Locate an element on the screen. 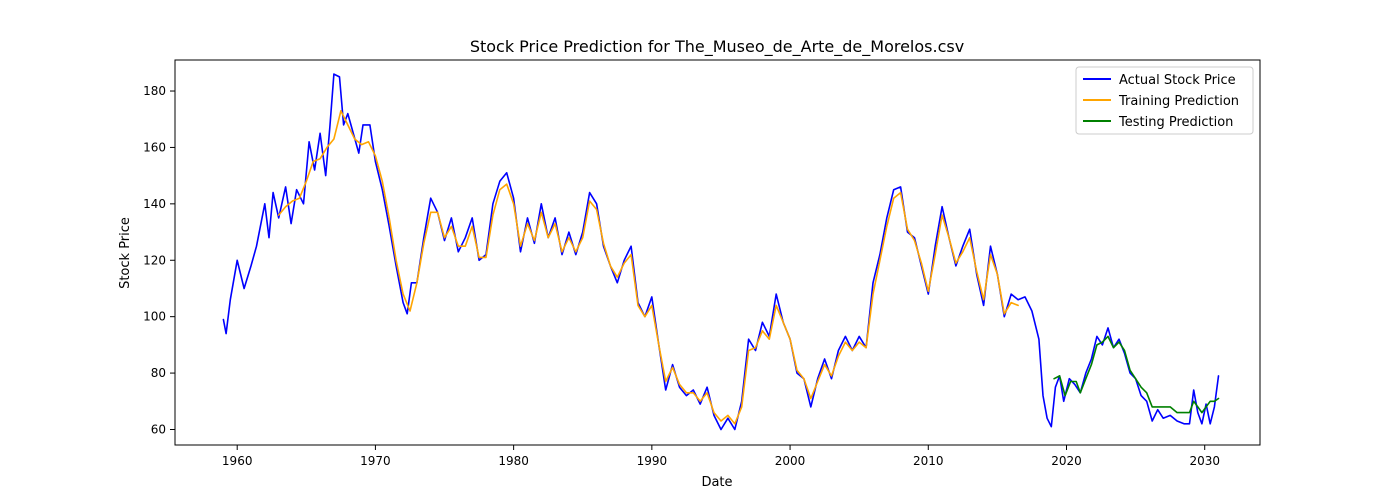 The height and width of the screenshot is (504, 1400). legend-label-testing: Testing Prediction is located at coordinates (1175, 122).